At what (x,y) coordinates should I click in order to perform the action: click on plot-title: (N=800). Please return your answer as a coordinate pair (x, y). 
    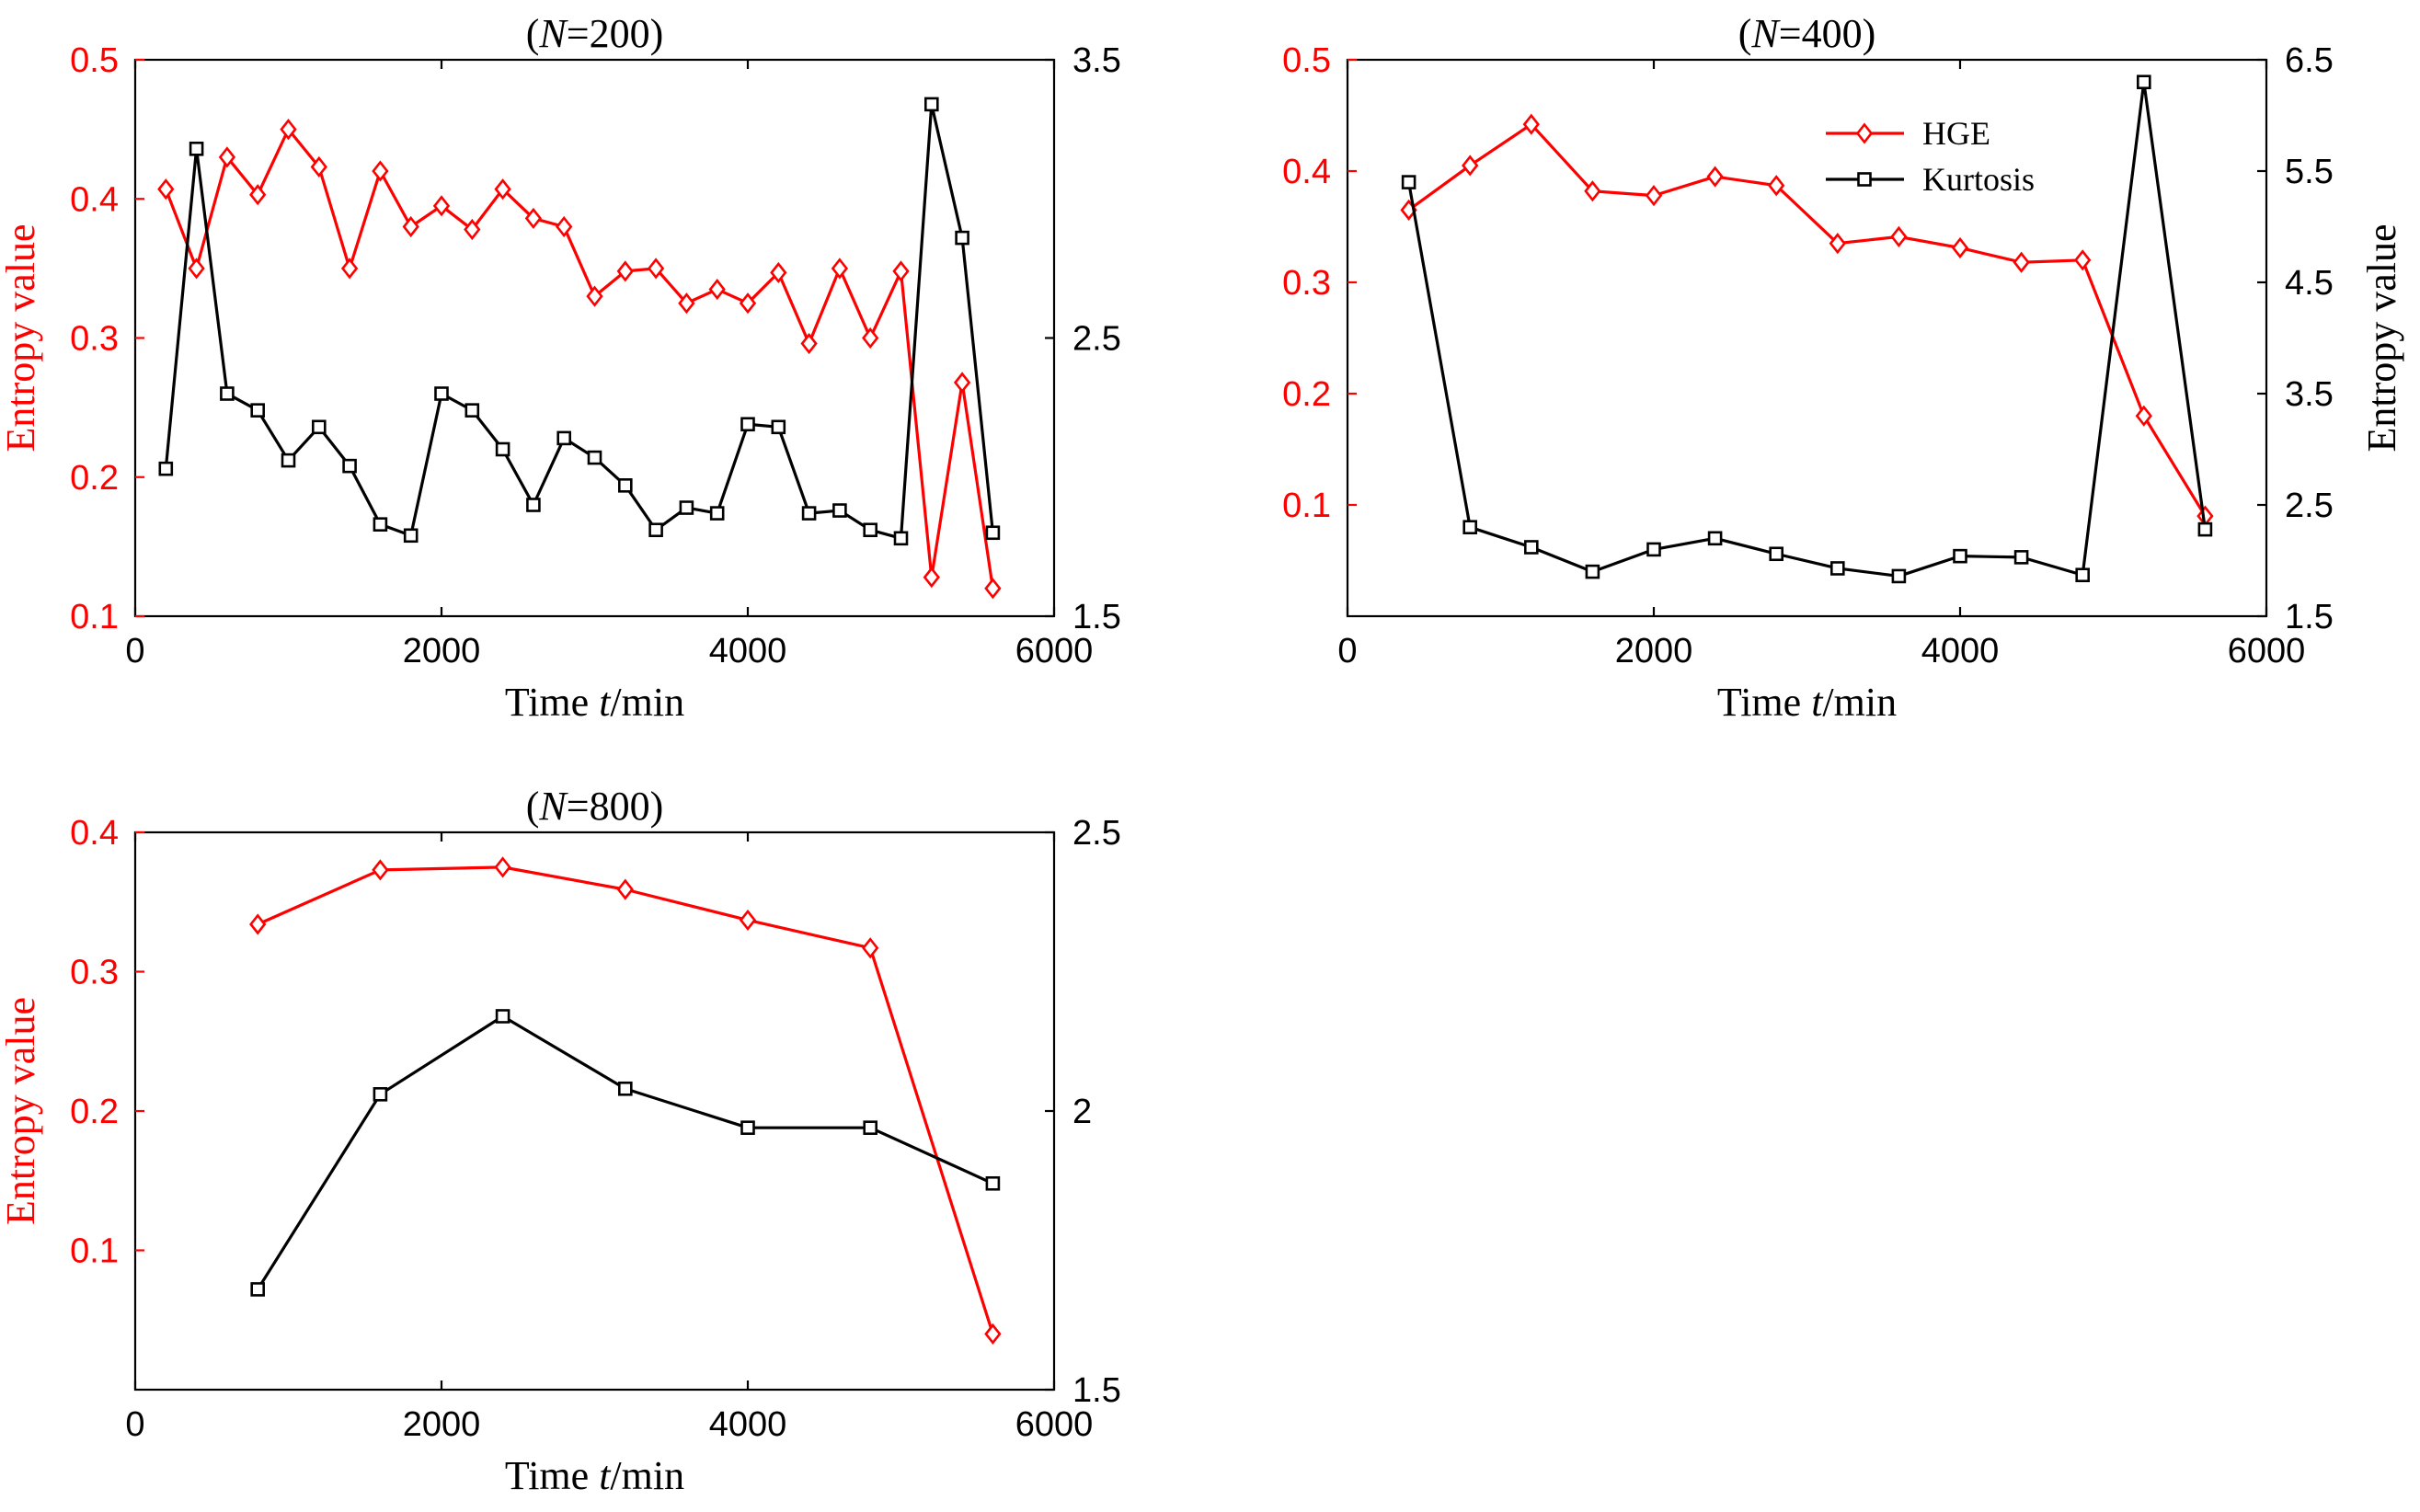
    Looking at the image, I should click on (594, 806).